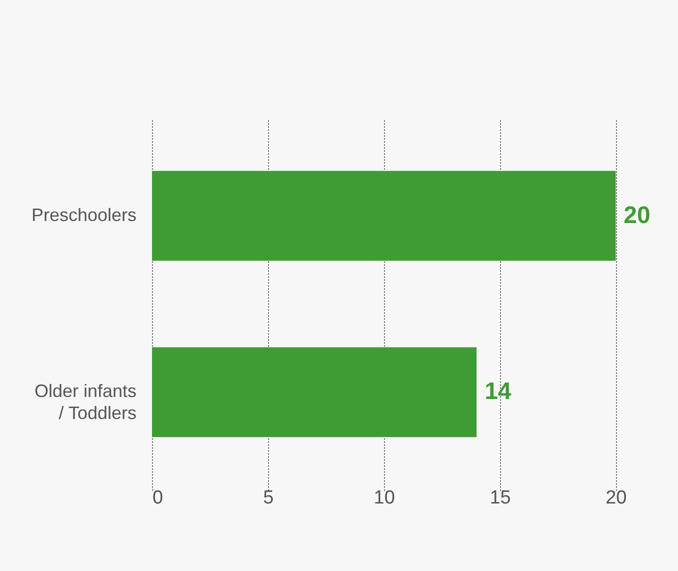 Image resolution: width=678 pixels, height=571 pixels. What do you see at coordinates (85, 402) in the screenshot?
I see `y-tick-label: Older infants / Toddlers` at bounding box center [85, 402].